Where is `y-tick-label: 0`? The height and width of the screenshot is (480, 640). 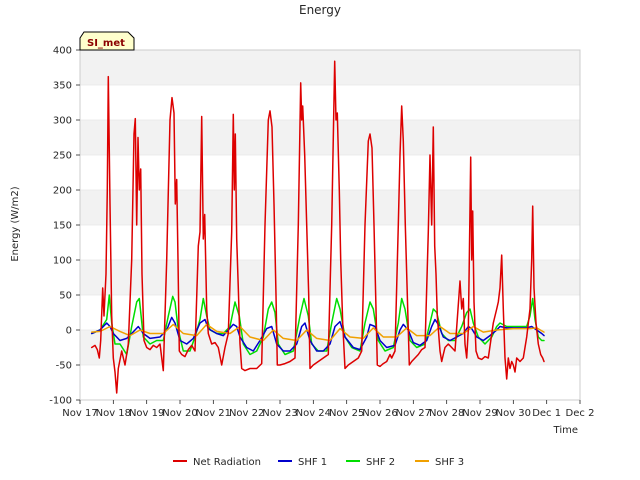
y-tick-label: 0 is located at coordinates (69, 331).